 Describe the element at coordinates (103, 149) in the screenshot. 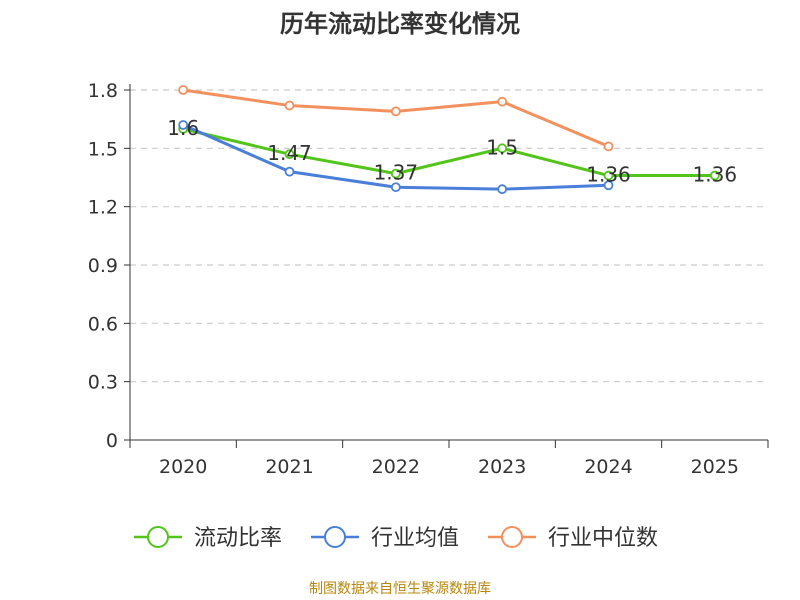

I see `y-tick-label: 1.5` at that location.